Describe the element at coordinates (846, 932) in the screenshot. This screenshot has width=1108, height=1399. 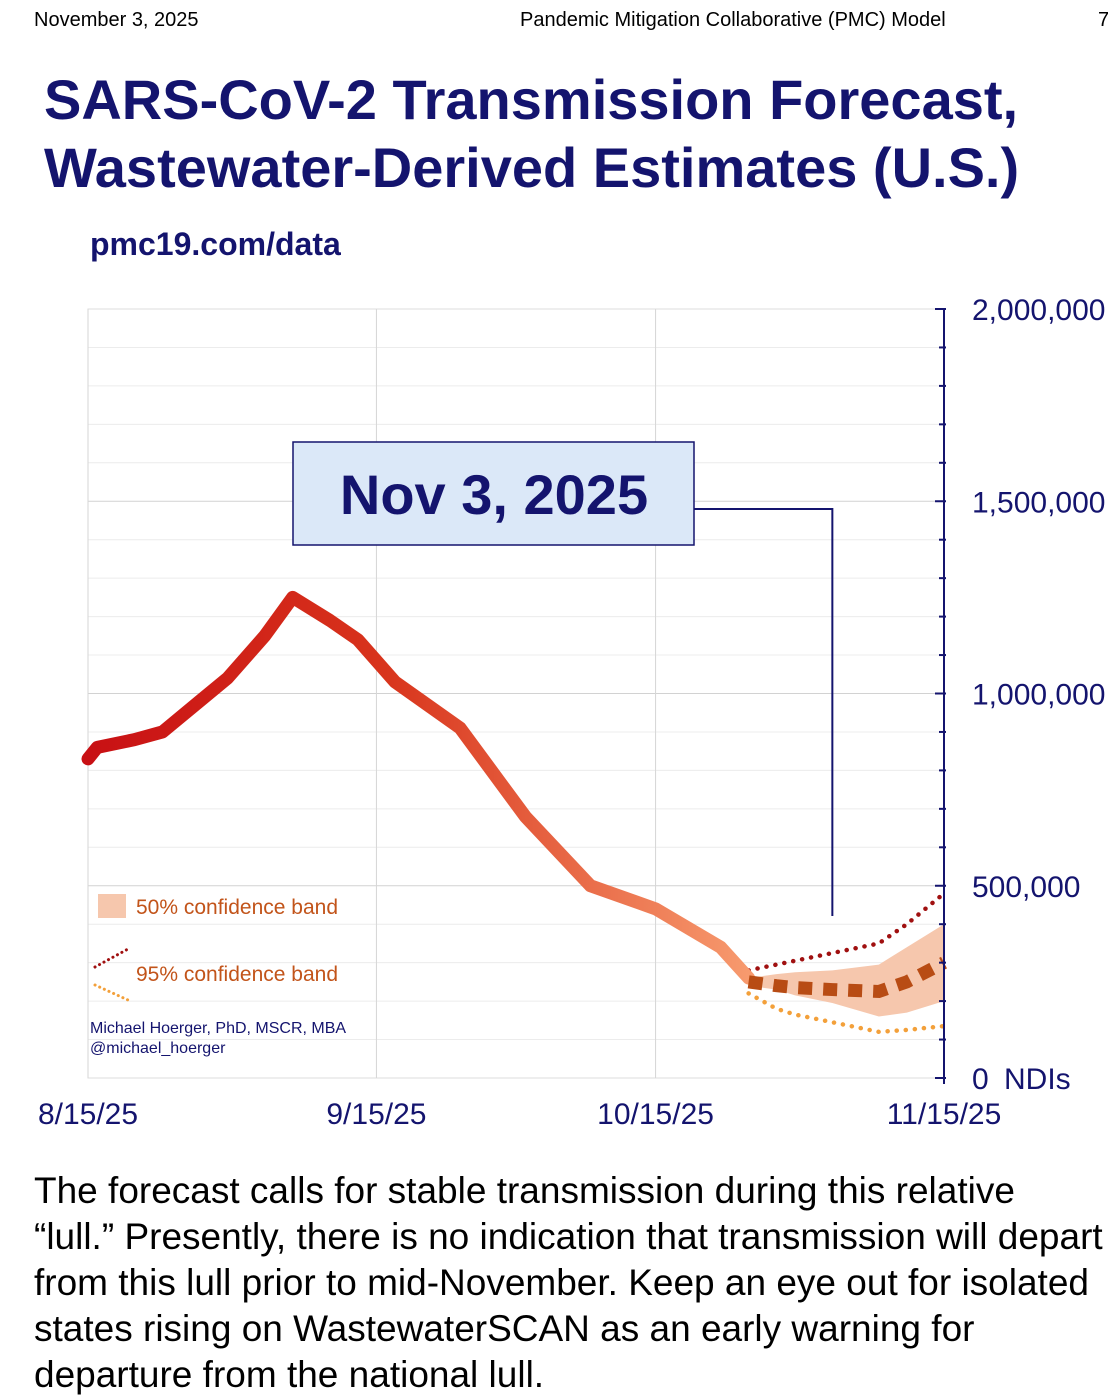
I see `band-95-upper-line` at that location.